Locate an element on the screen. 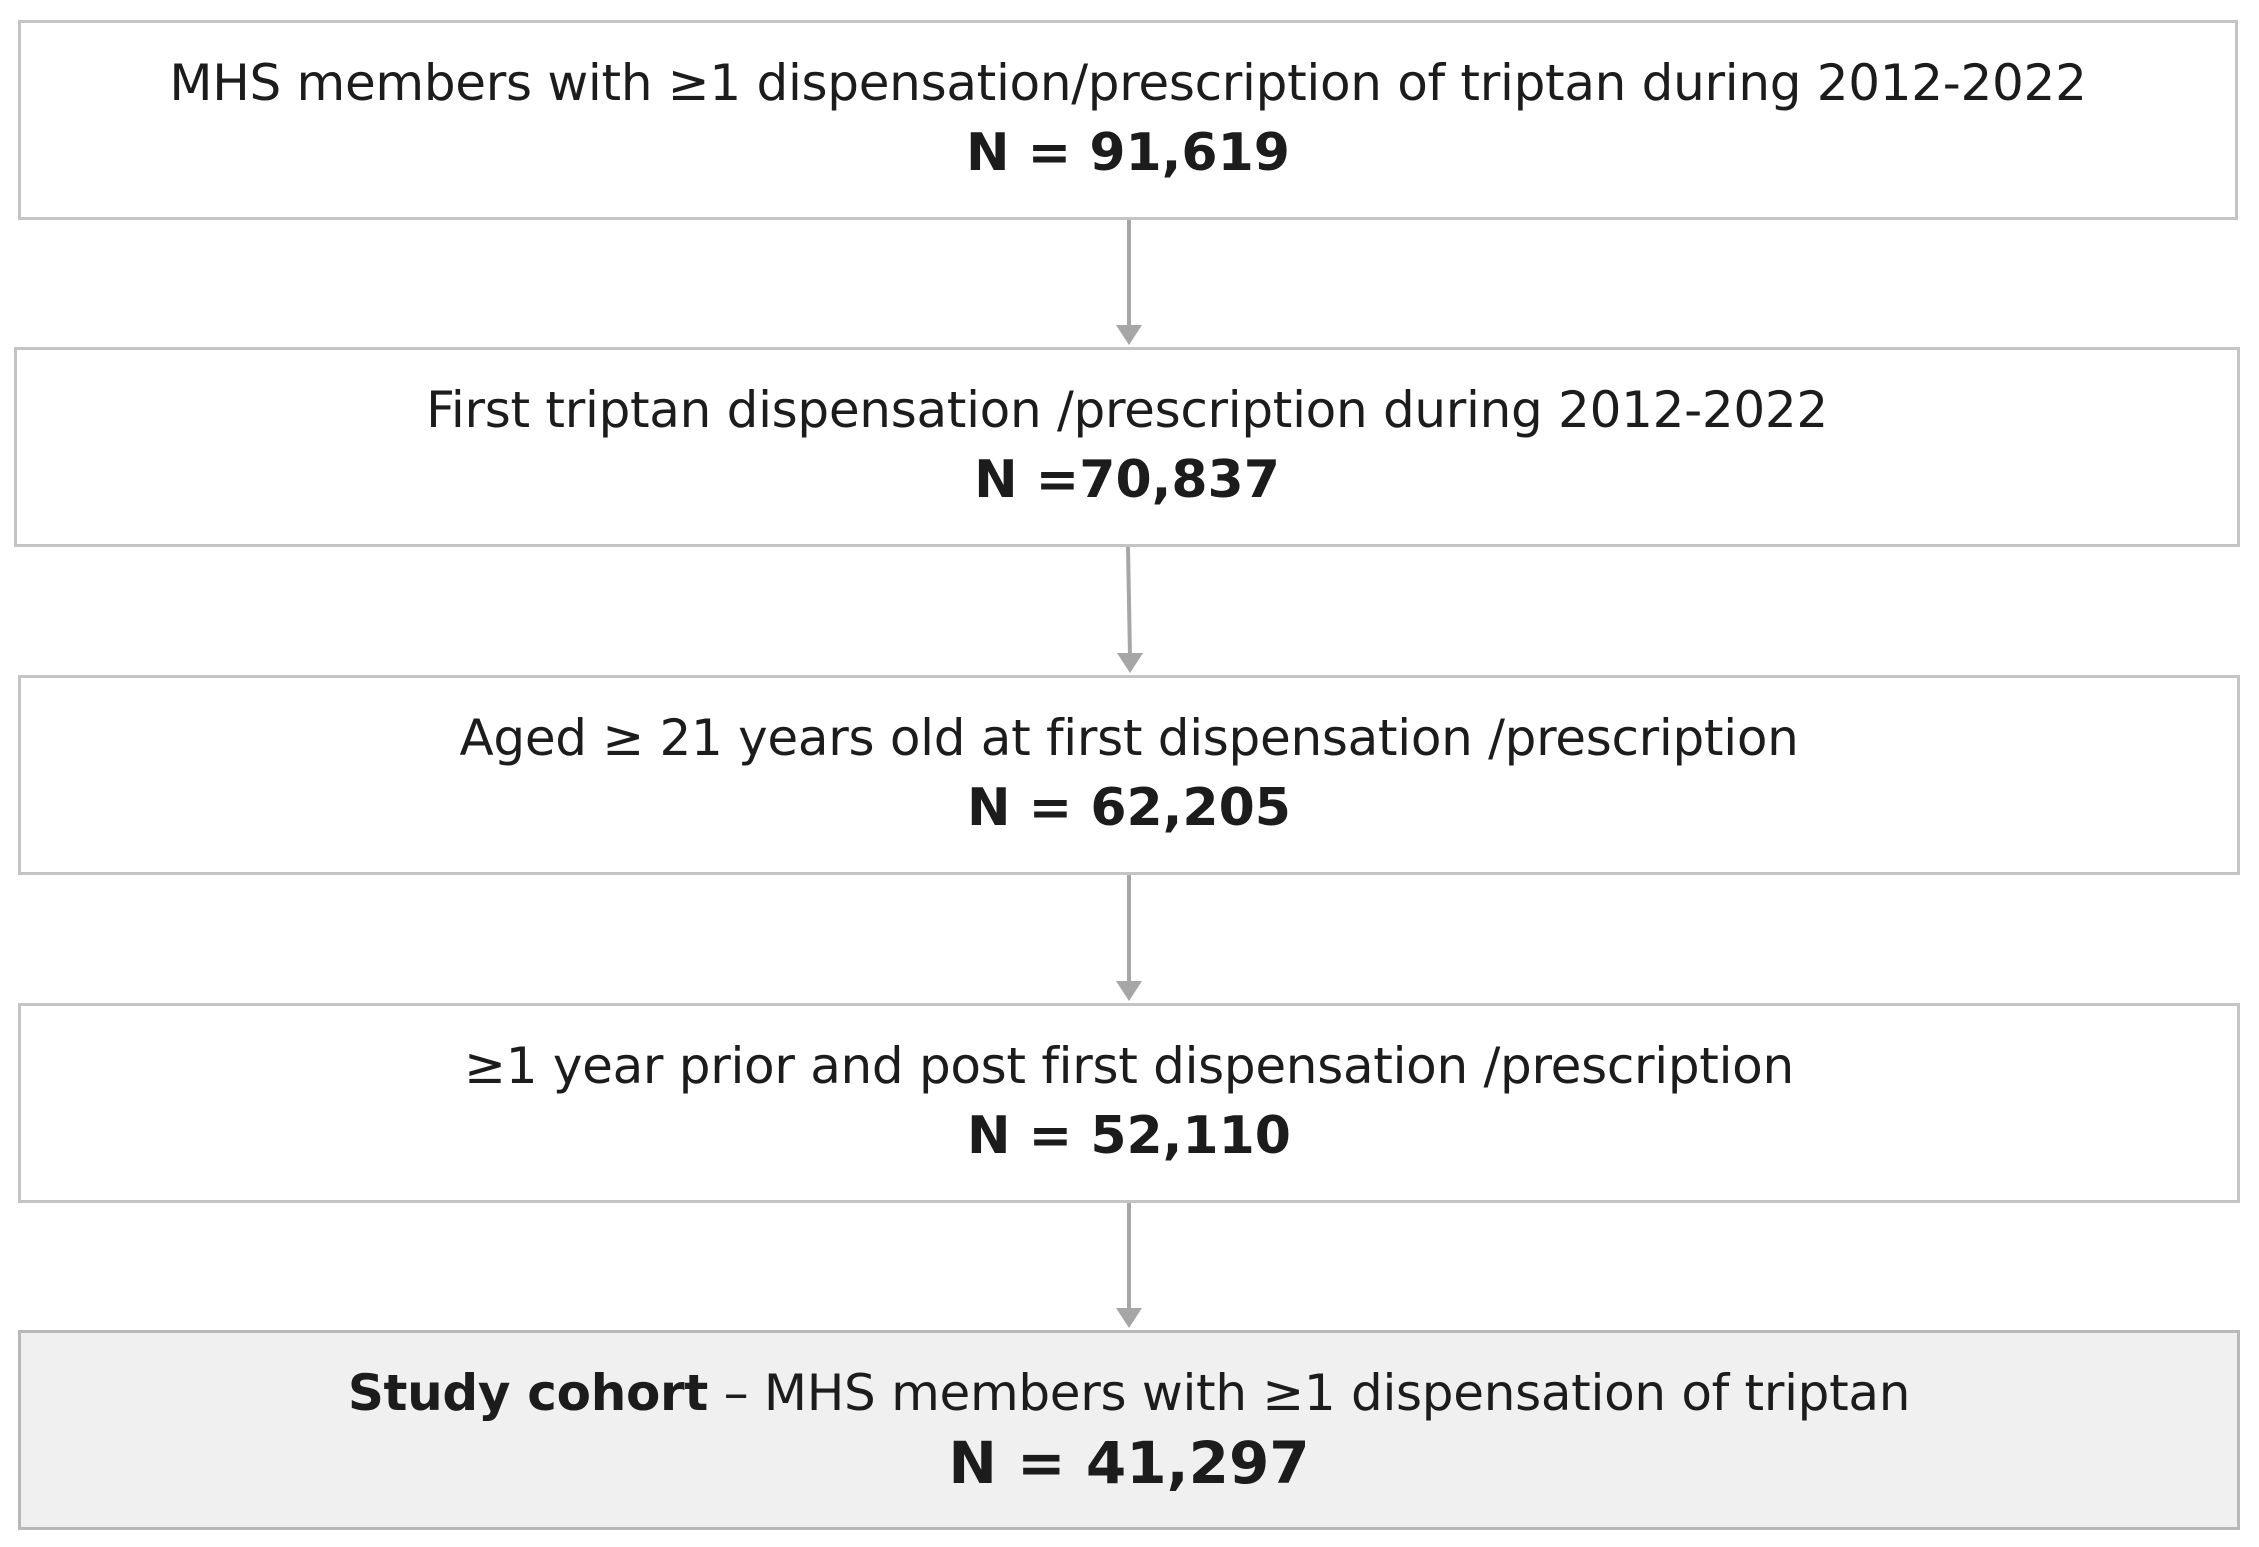  flow-box-count: N =70,837 is located at coordinates (1127, 480).